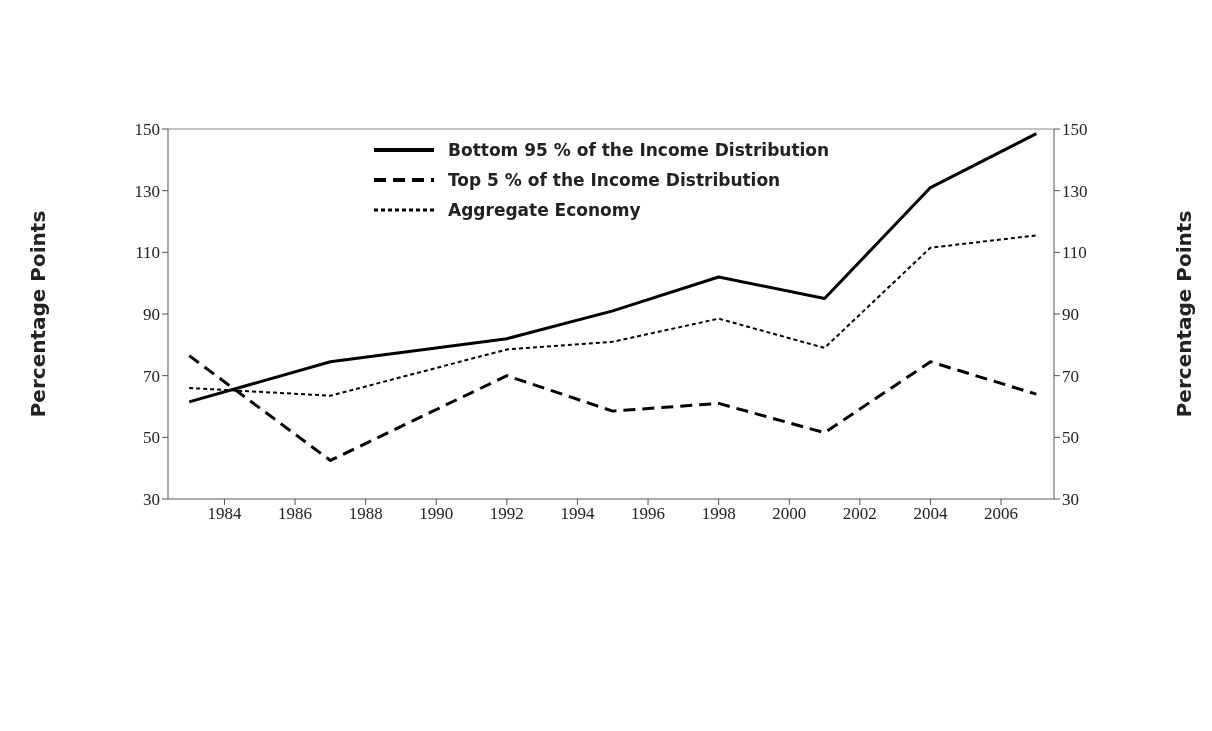 This screenshot has width=1212, height=731. Describe the element at coordinates (1074, 253) in the screenshot. I see `y2-tick-label: 110` at that location.